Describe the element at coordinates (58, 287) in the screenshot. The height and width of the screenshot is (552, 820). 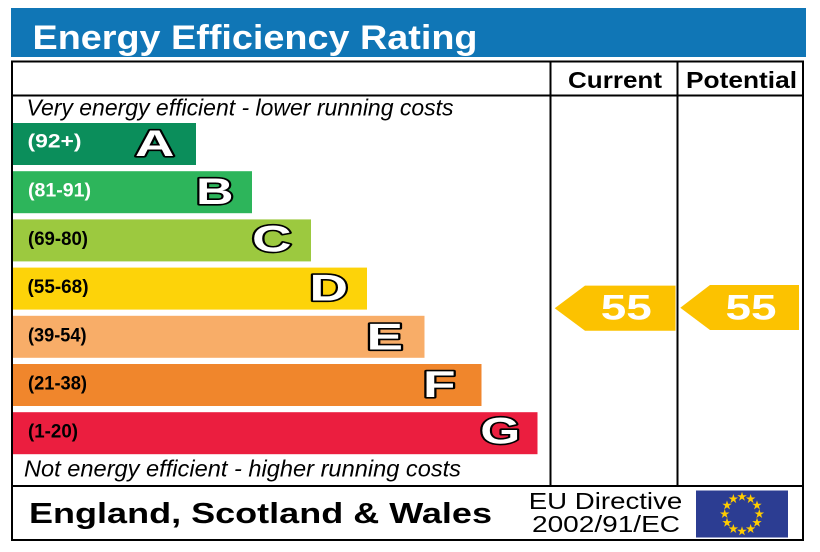
I see `svg-text: (55-68)` at that location.